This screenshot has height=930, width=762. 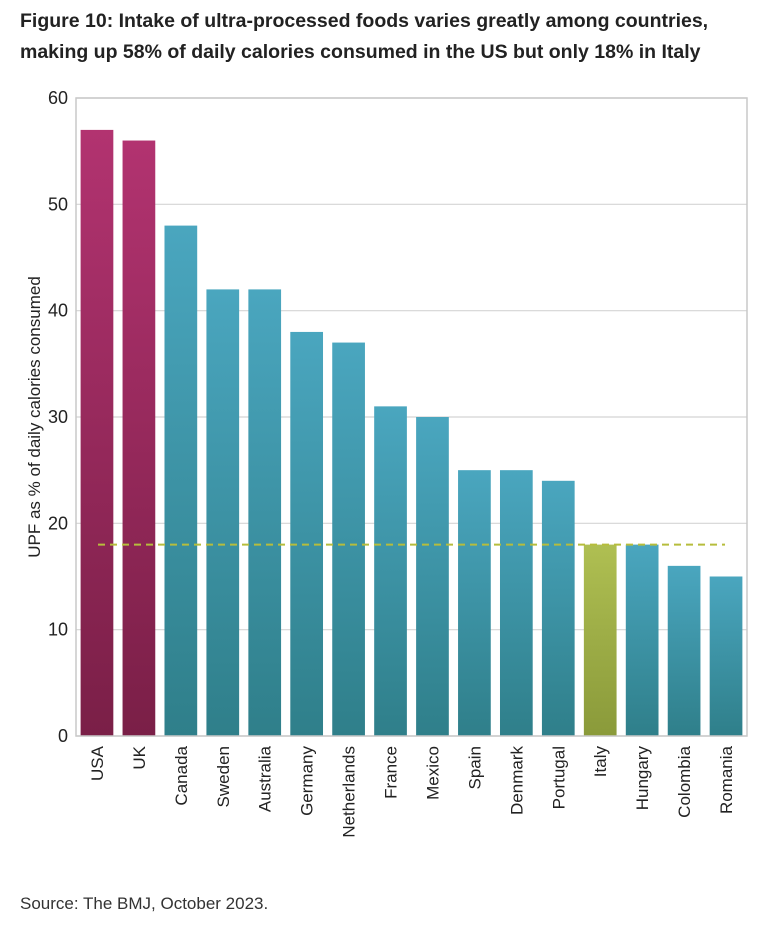 What do you see at coordinates (34, 417) in the screenshot?
I see `y-axis-label: UPF as % of daily calories consumed` at bounding box center [34, 417].